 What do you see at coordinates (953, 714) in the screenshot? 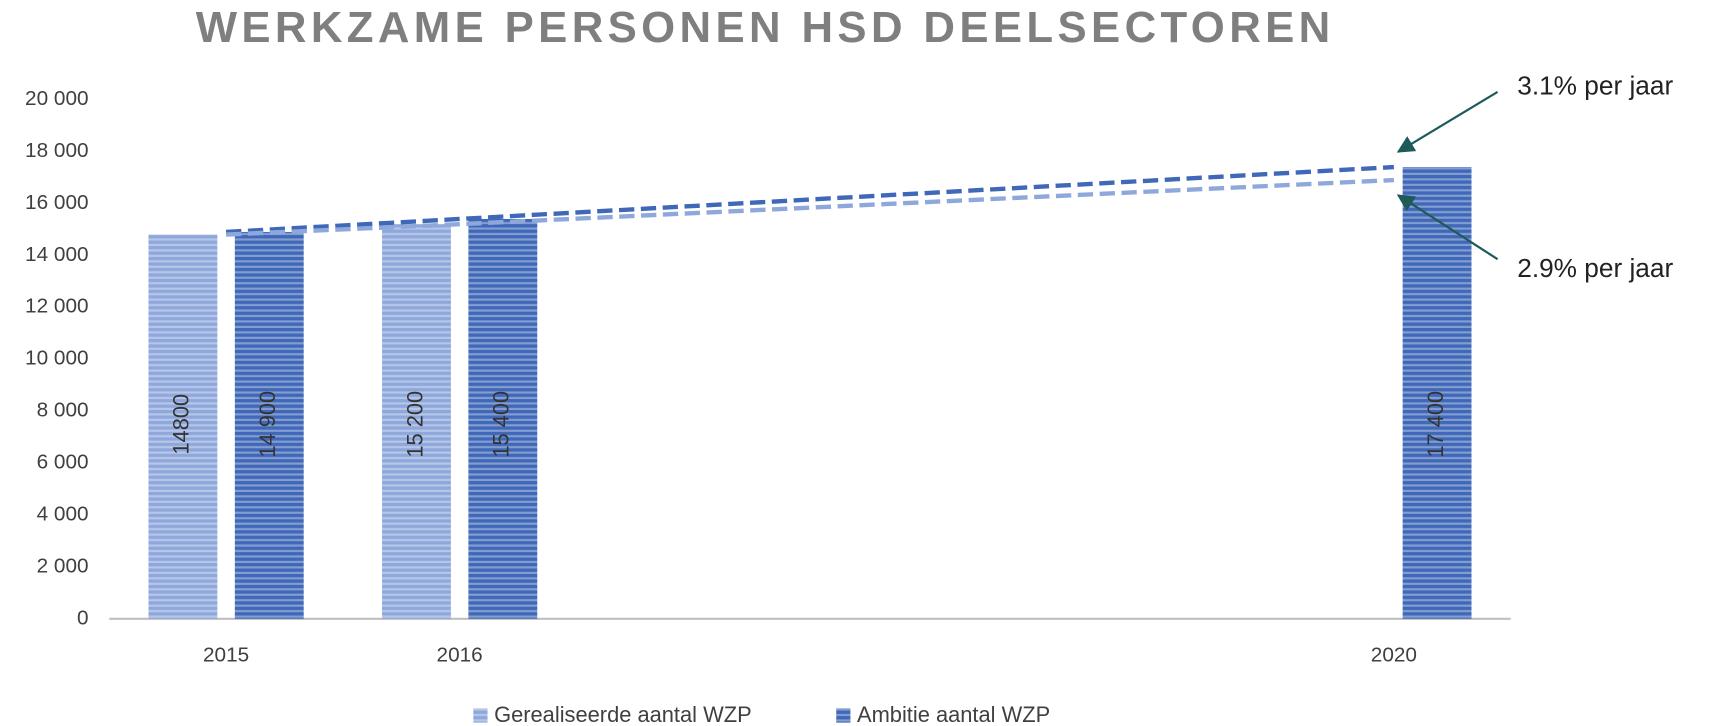
I see `legend-label: Ambitie aantal WZP` at bounding box center [953, 714].